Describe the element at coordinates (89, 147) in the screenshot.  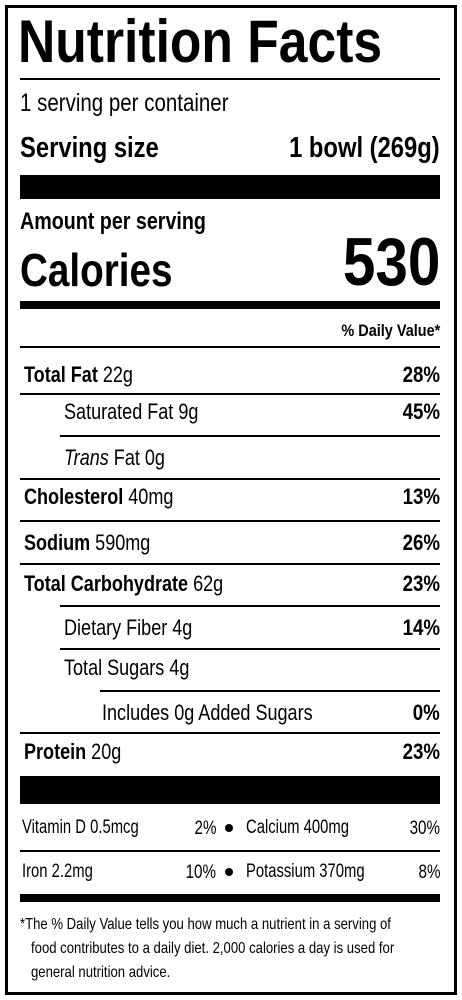
I see `serving-size-label: Serving size` at that location.